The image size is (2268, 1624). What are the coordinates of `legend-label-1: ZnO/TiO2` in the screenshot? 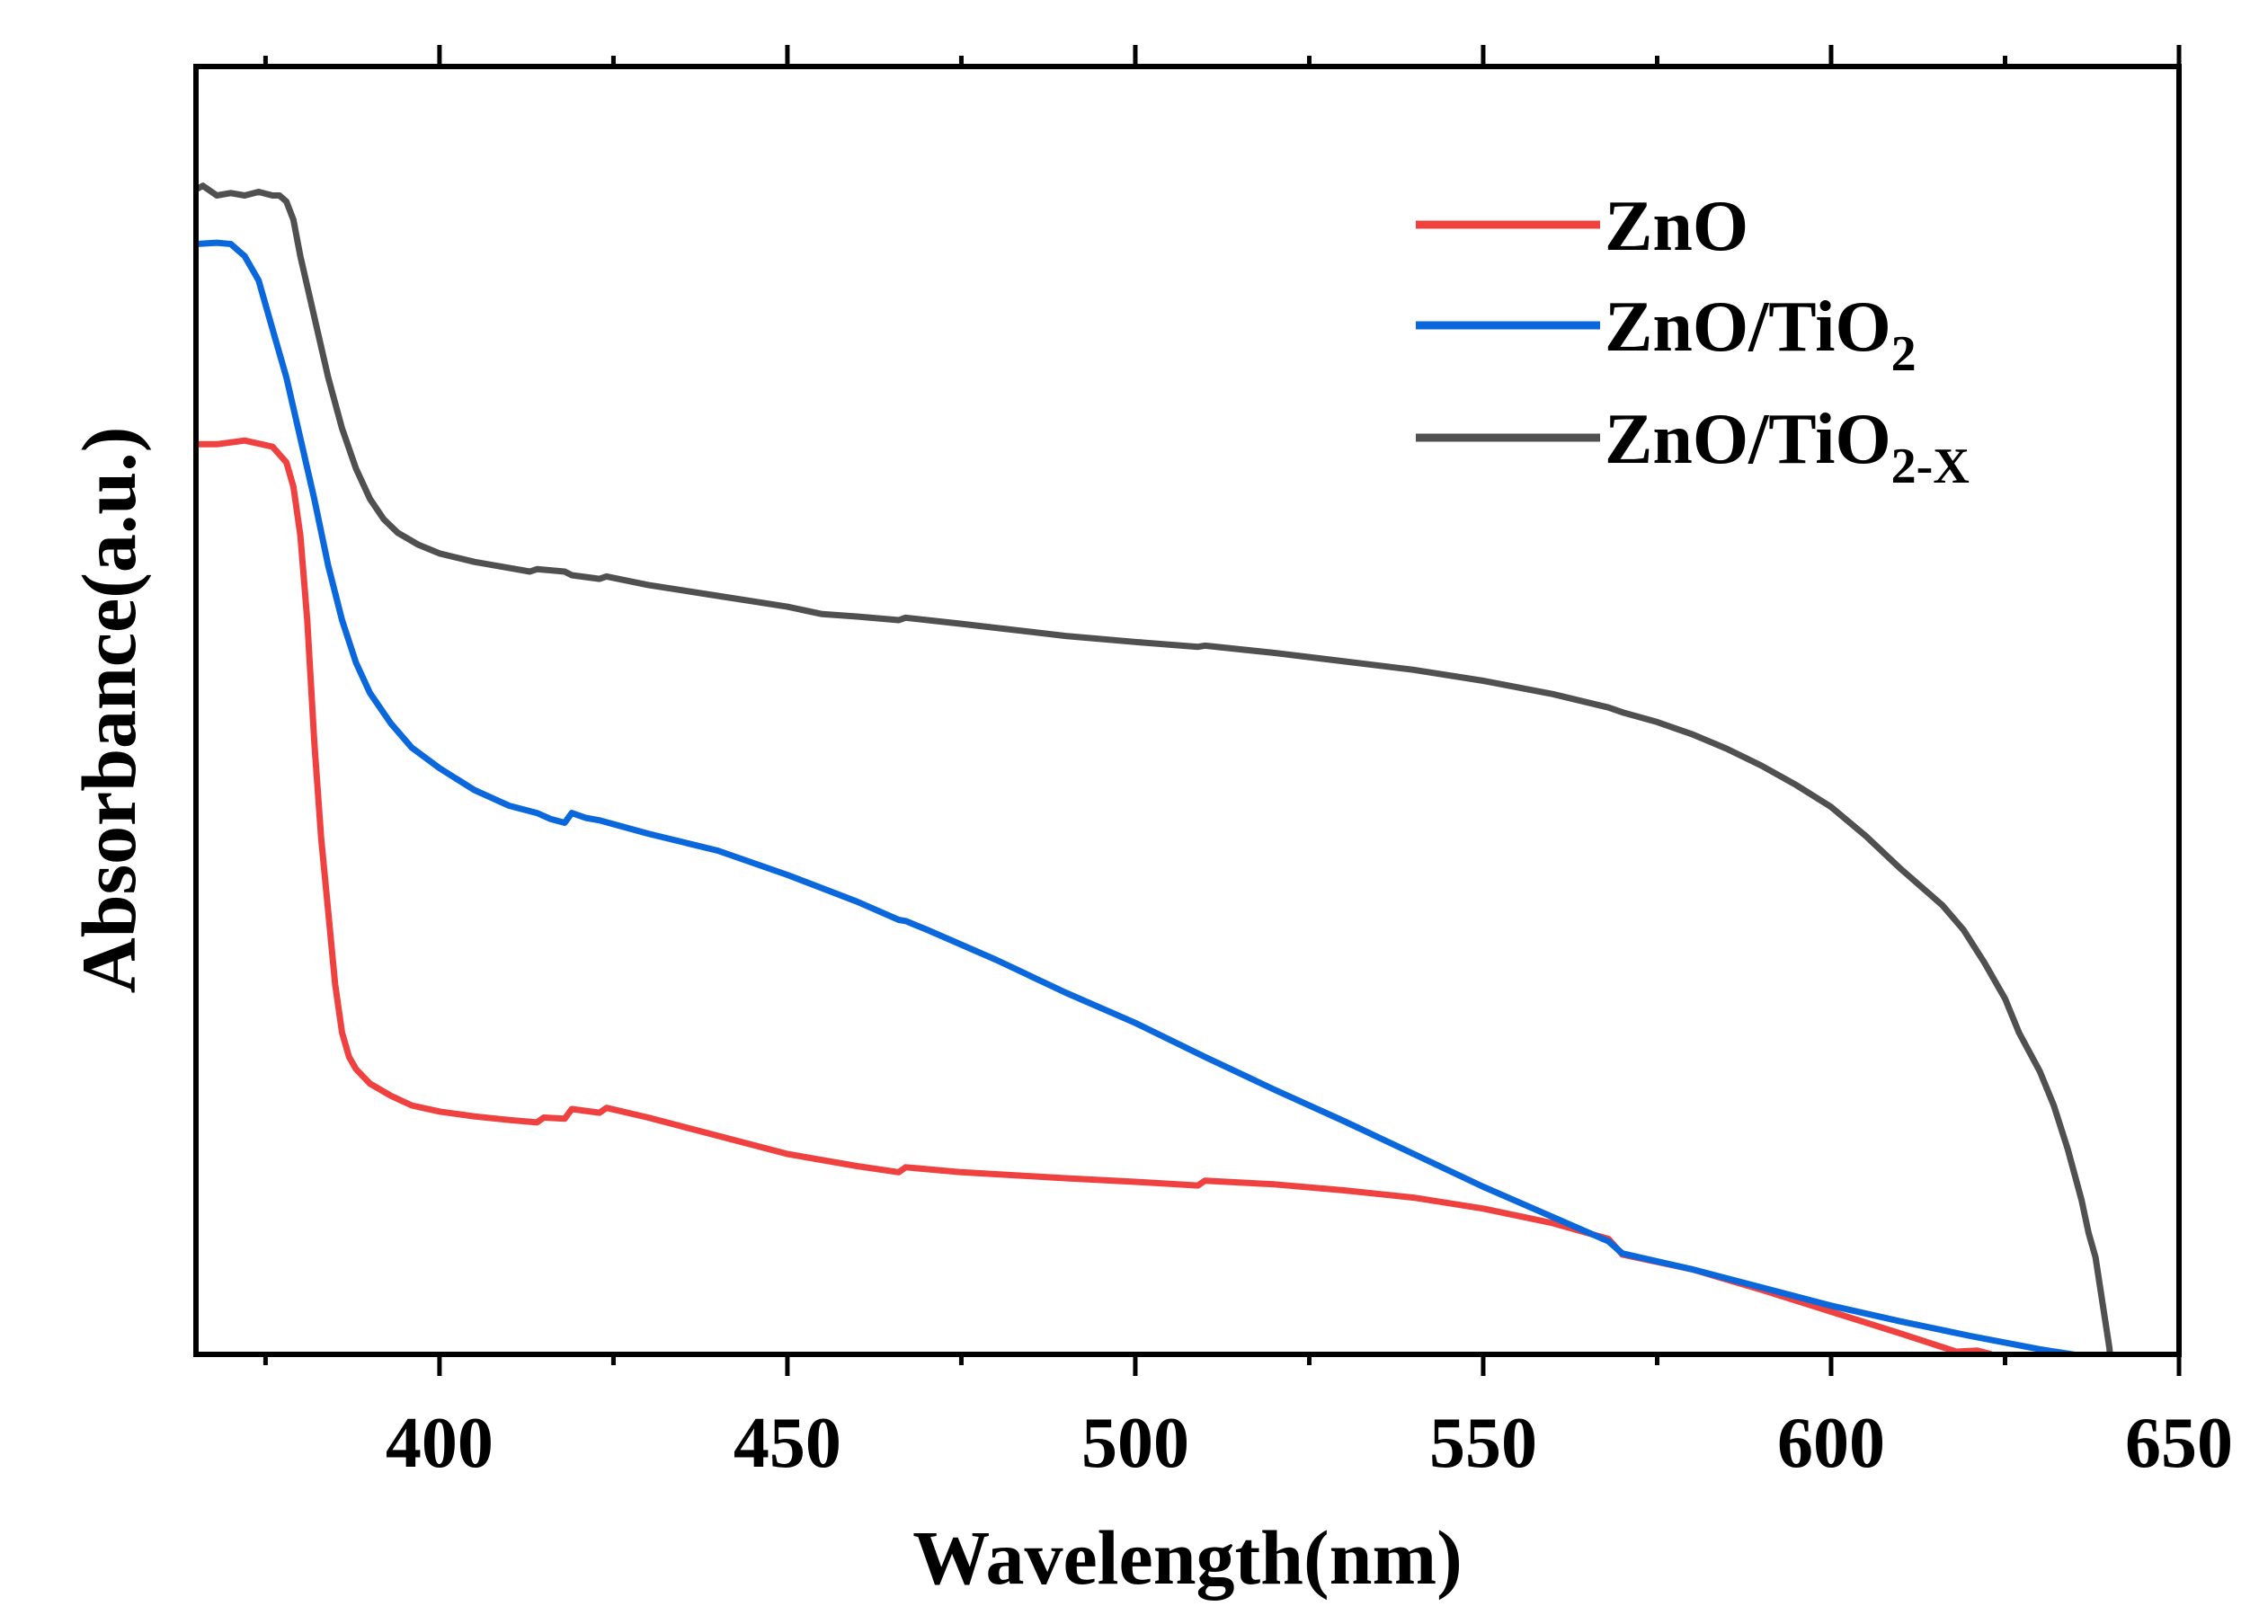 It's located at (1761, 335).